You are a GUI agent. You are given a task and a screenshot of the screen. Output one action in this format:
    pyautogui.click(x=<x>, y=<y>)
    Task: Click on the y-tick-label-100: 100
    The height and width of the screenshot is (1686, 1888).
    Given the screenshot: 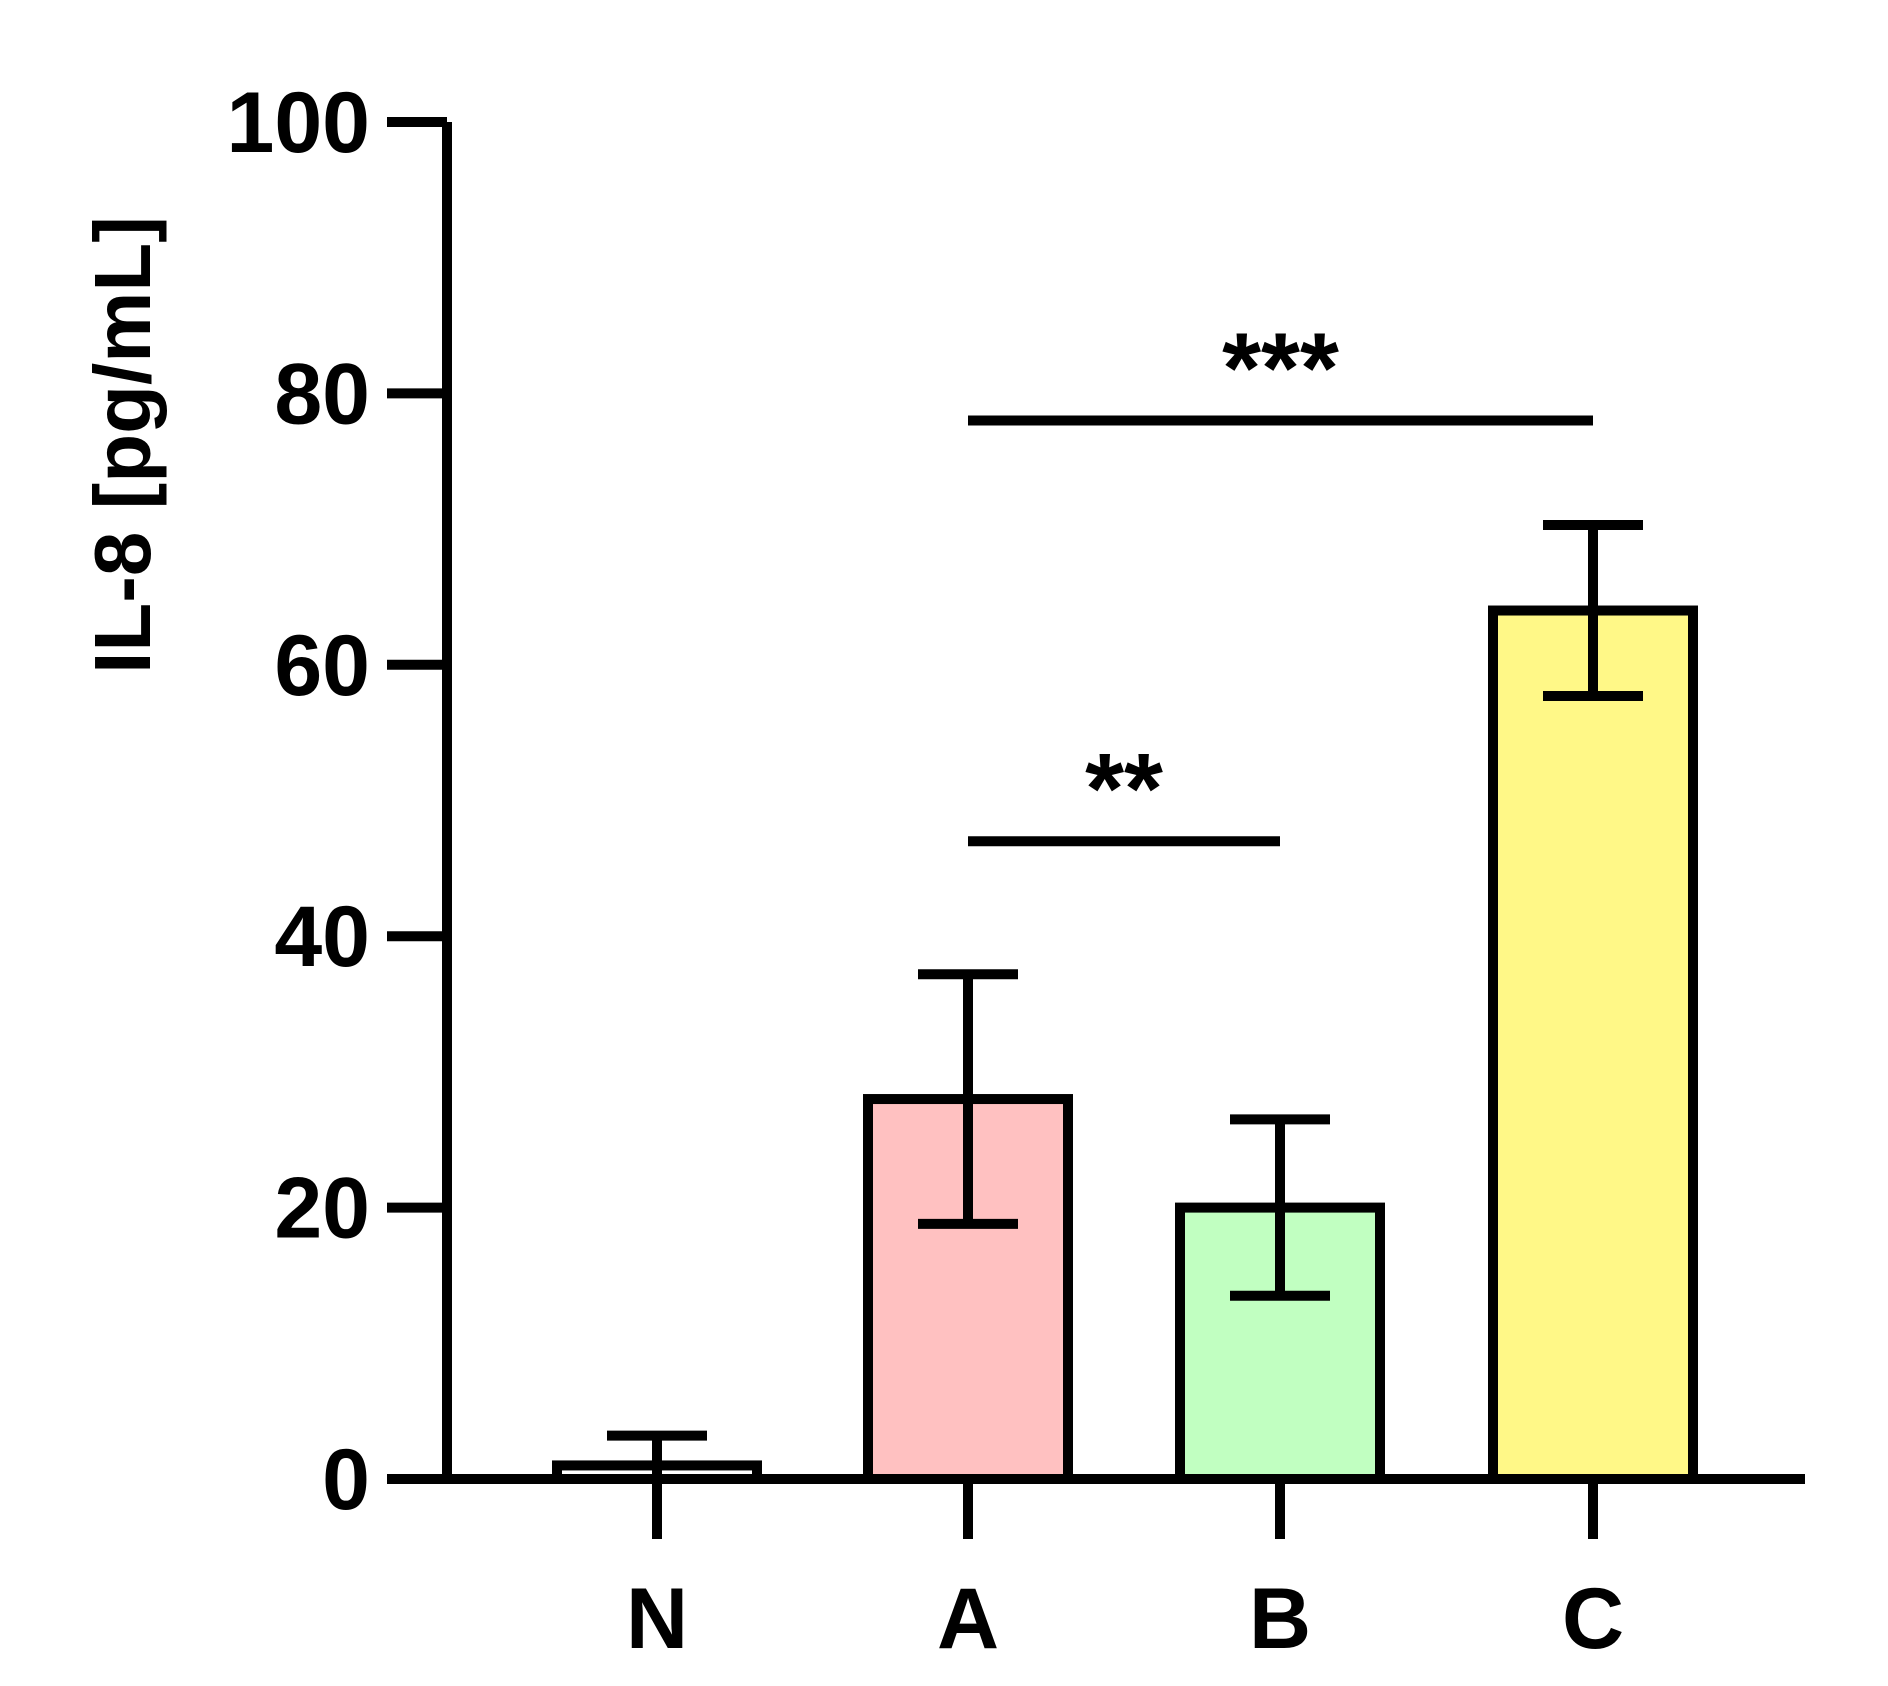 What is the action you would take?
    pyautogui.click(x=299, y=123)
    